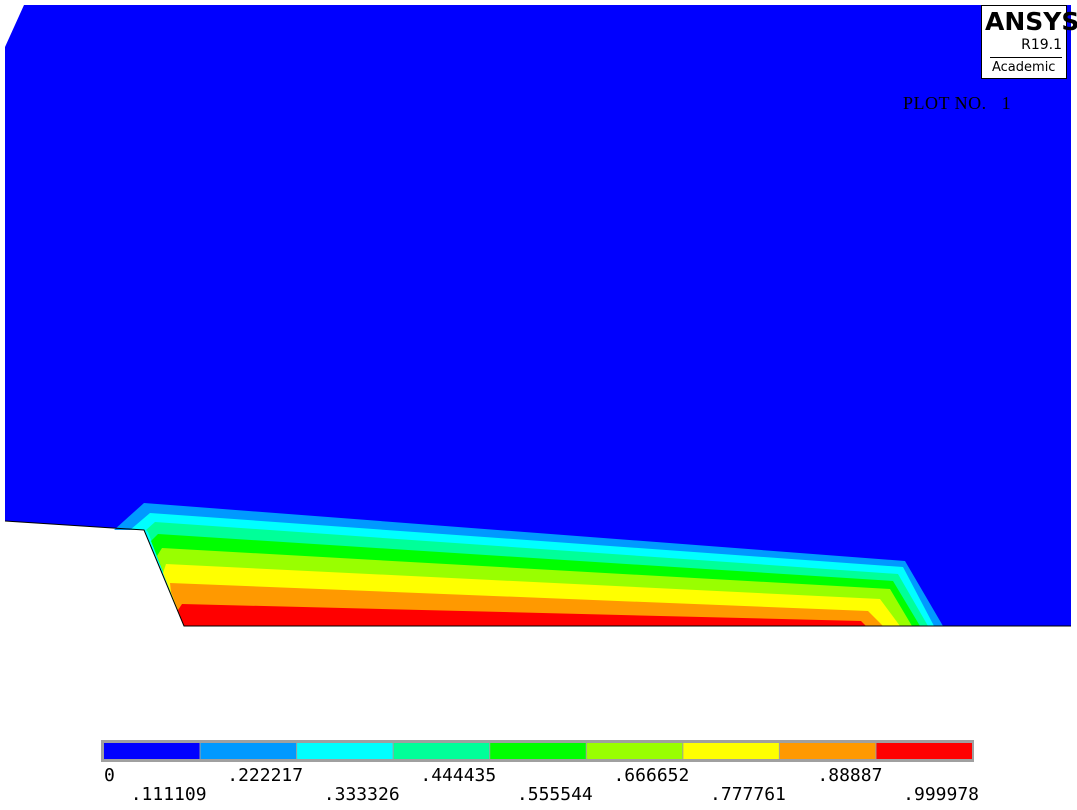 Image resolution: width=1077 pixels, height=810 pixels. Describe the element at coordinates (265, 775) in the screenshot. I see `legend-tick-label: .222217` at that location.